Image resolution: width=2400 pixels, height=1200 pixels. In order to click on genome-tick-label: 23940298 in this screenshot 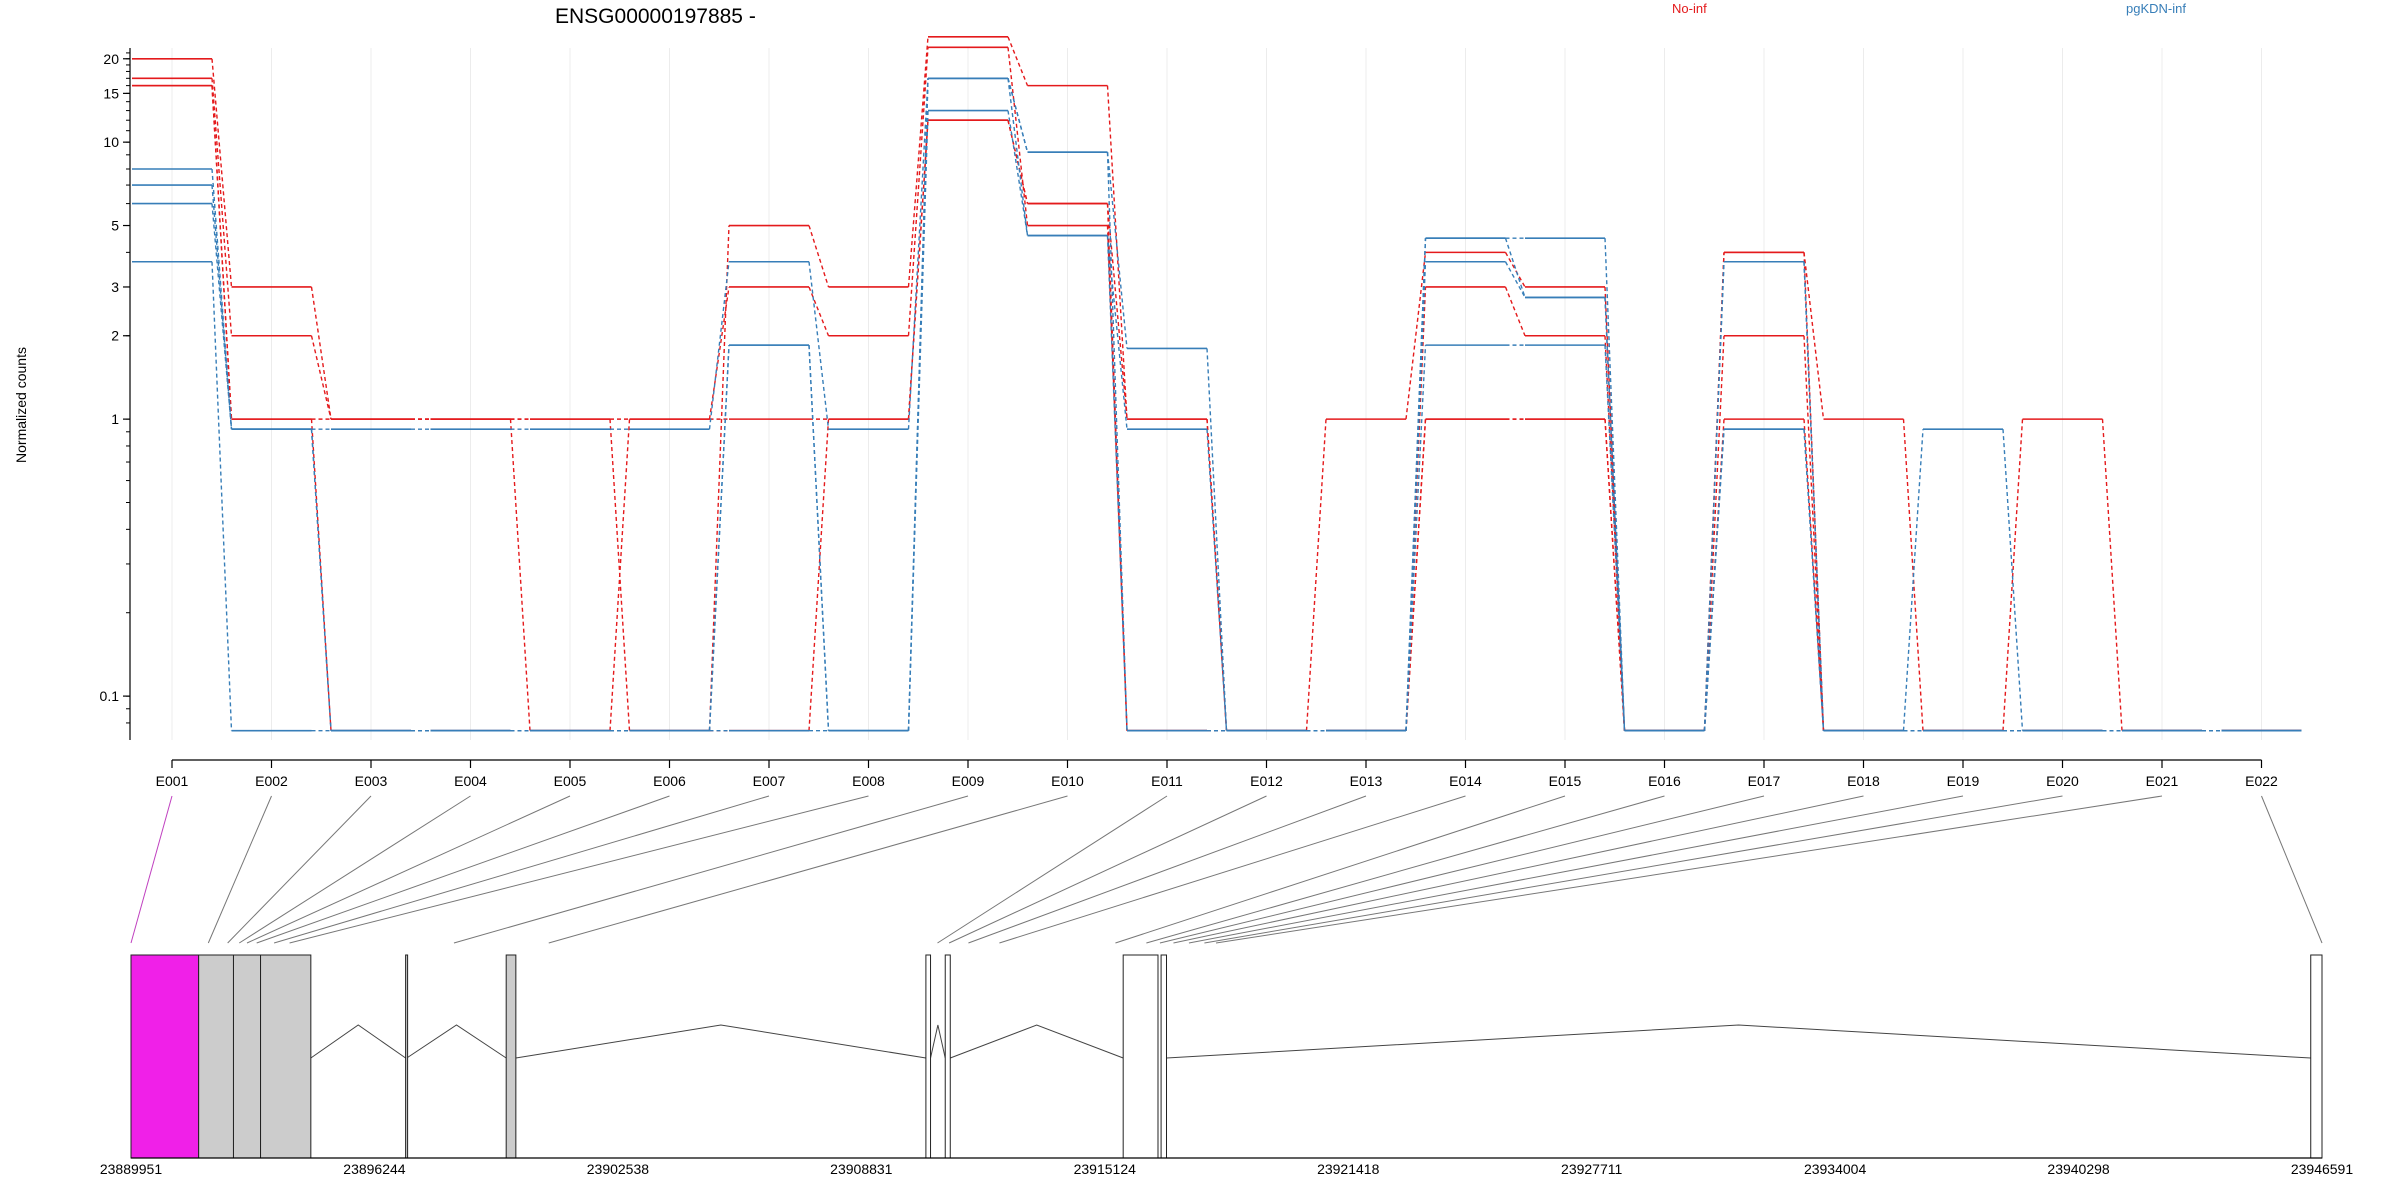, I will do `click(2078, 1169)`.